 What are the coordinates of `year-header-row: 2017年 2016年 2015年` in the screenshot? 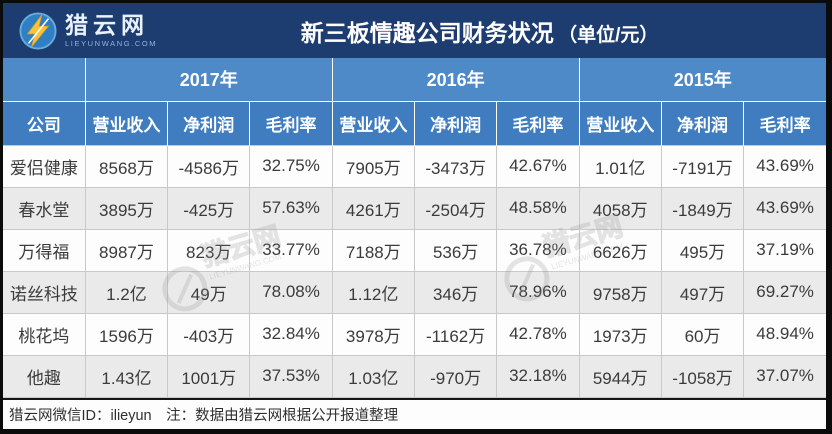 It's located at (414, 79).